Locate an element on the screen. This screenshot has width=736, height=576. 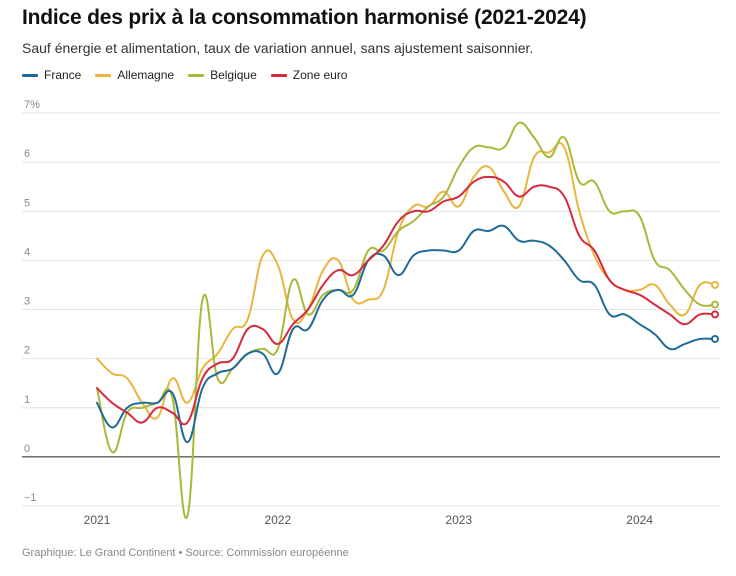
legend-item-belgique: Belgique is located at coordinates (222, 75).